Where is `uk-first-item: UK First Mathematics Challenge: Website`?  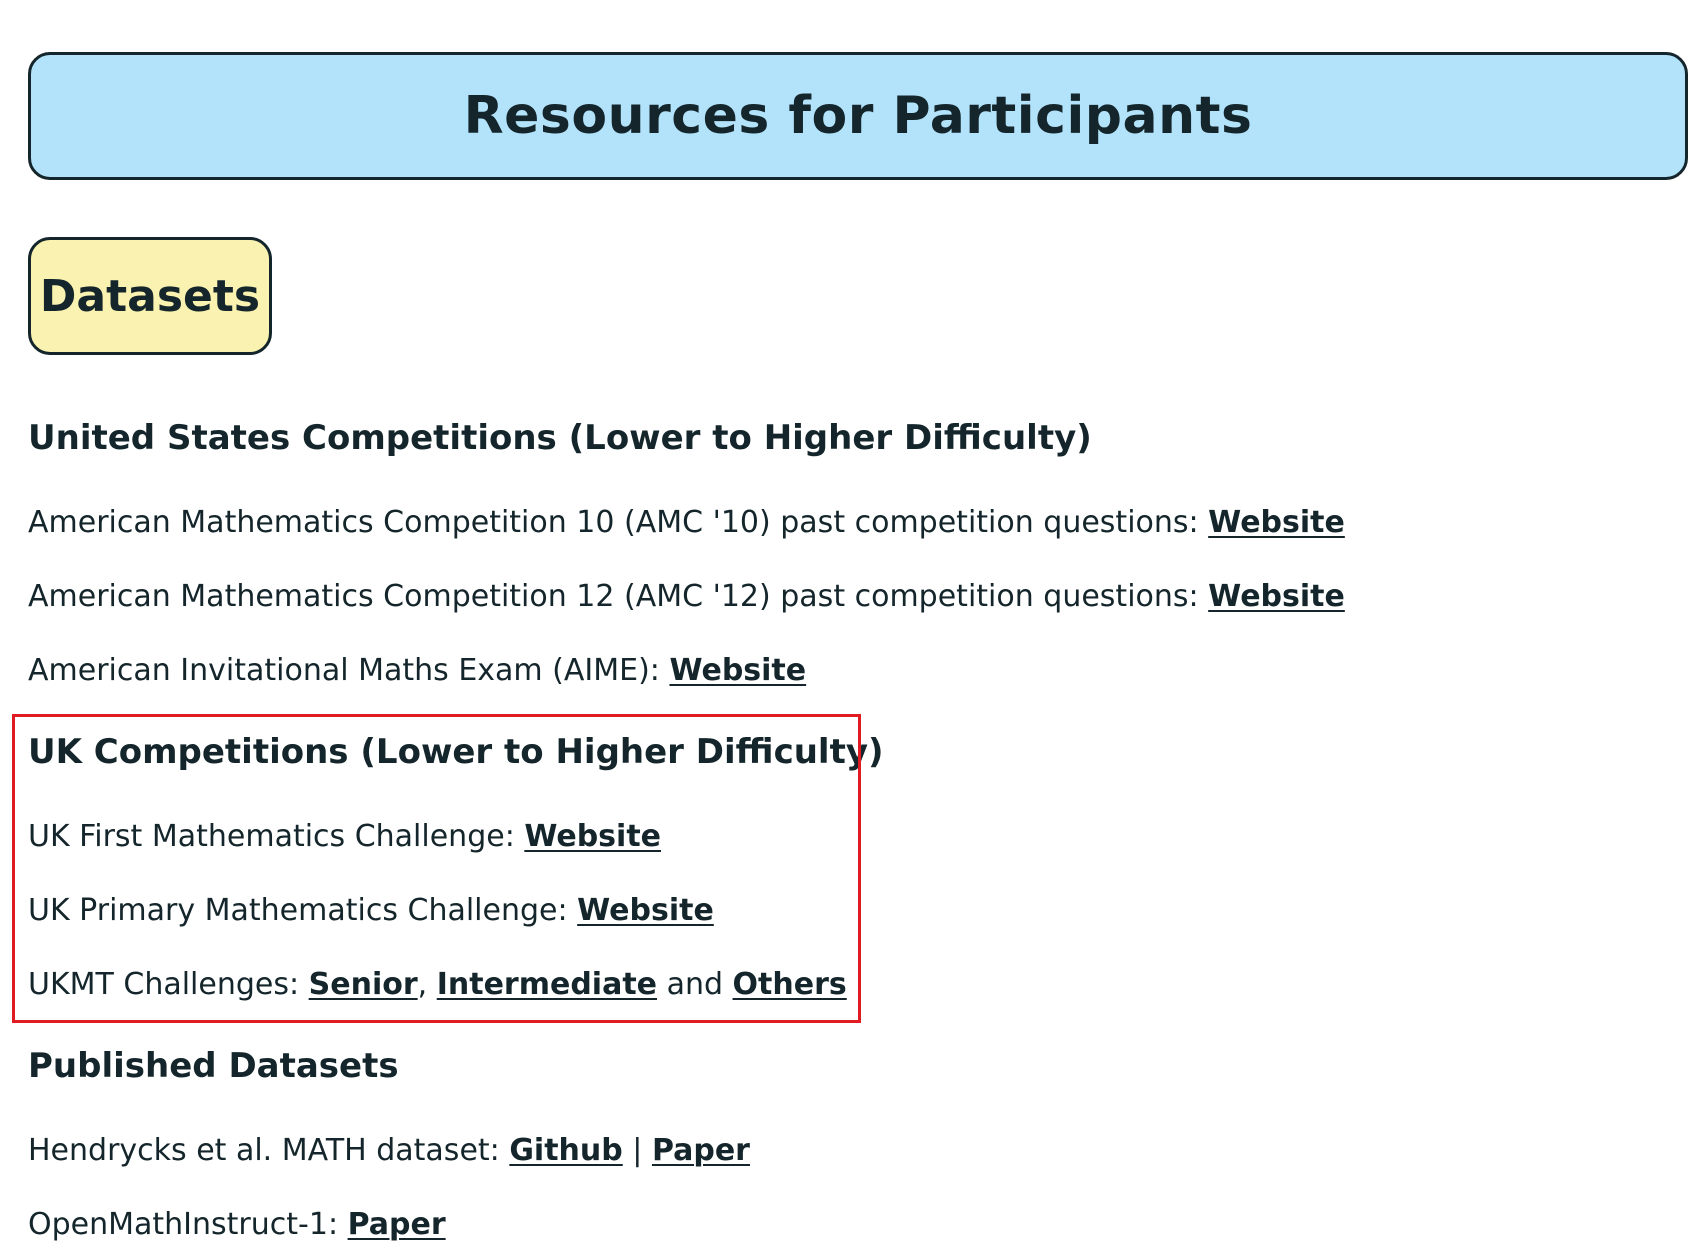 uk-first-item: UK First Mathematics Challenge: Website is located at coordinates (344, 836).